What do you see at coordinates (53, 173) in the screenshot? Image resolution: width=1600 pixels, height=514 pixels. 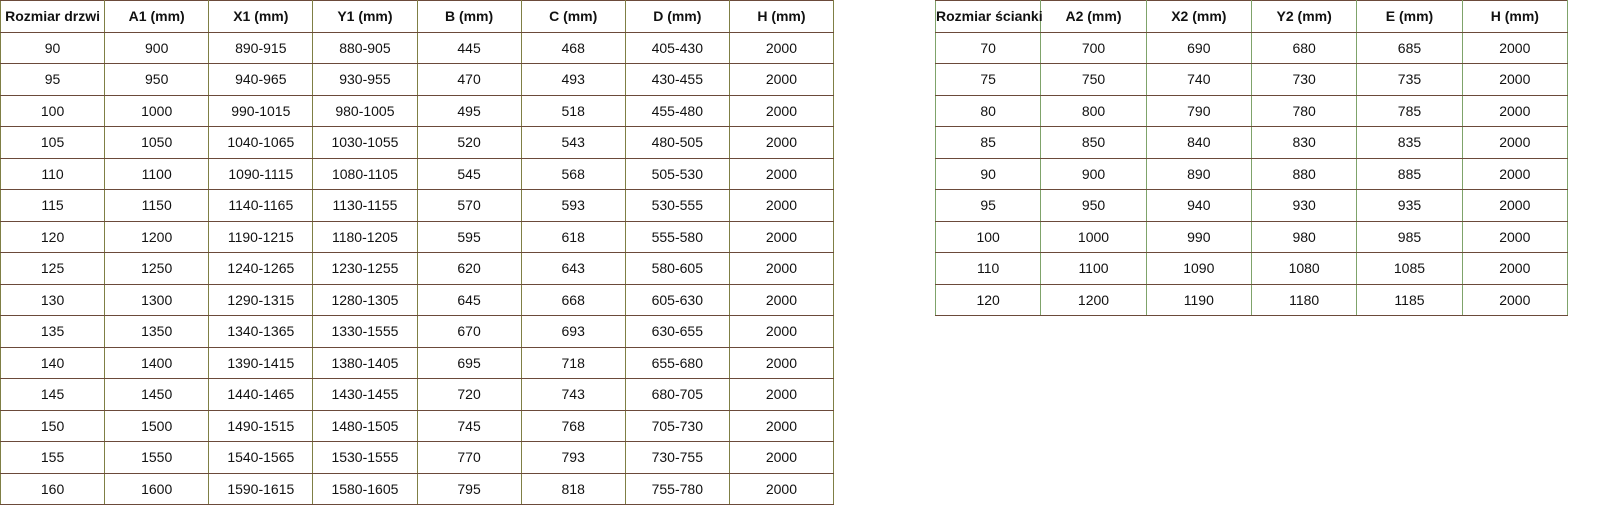 I see `table-cell: 110` at bounding box center [53, 173].